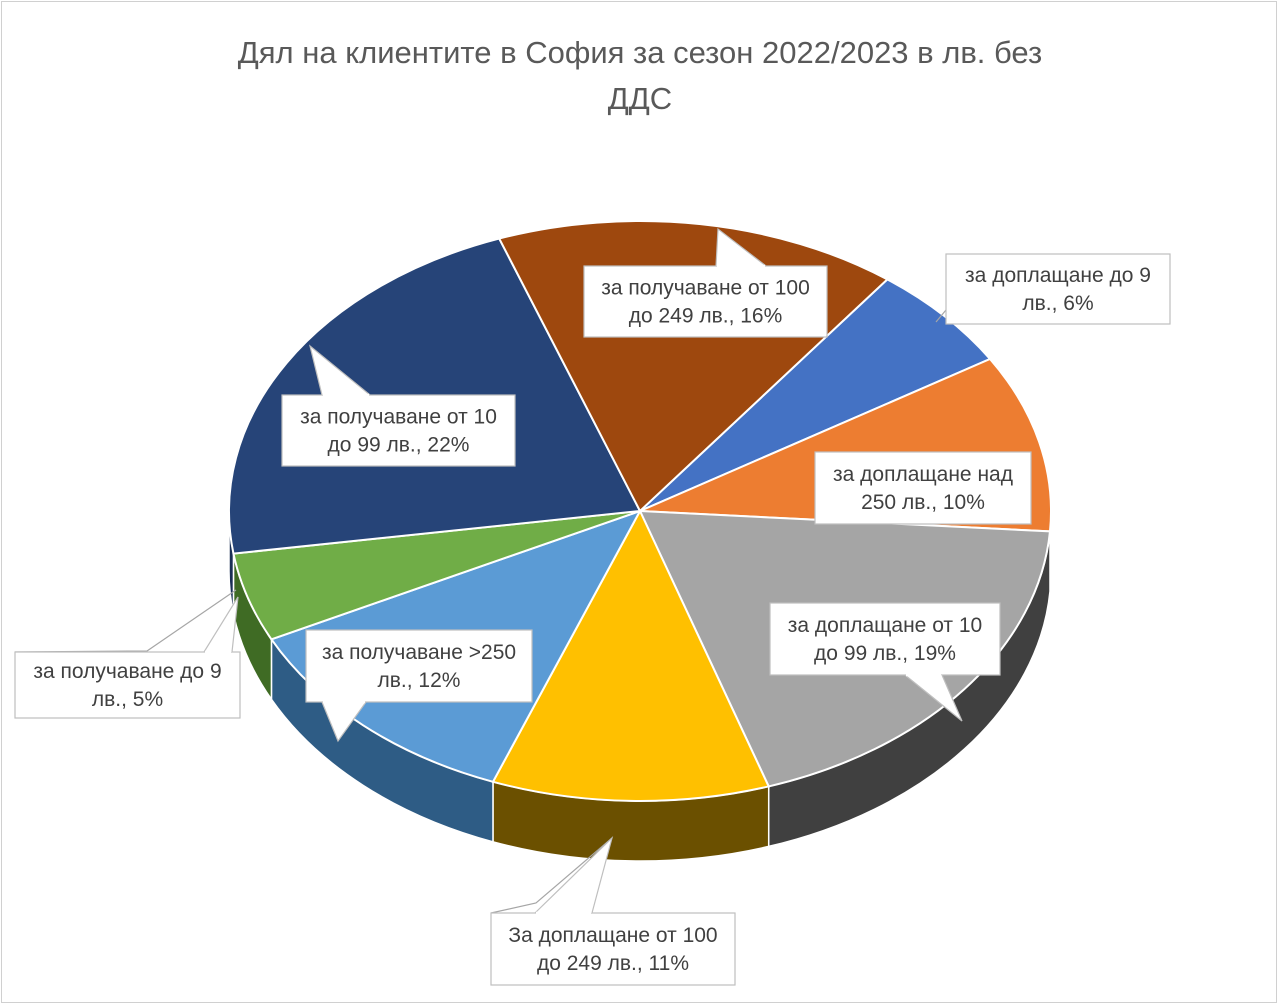 This screenshot has height=1006, width=1280. What do you see at coordinates (613, 963) in the screenshot?
I see `data-label-3-line-2: до 249 лв., 11%` at bounding box center [613, 963].